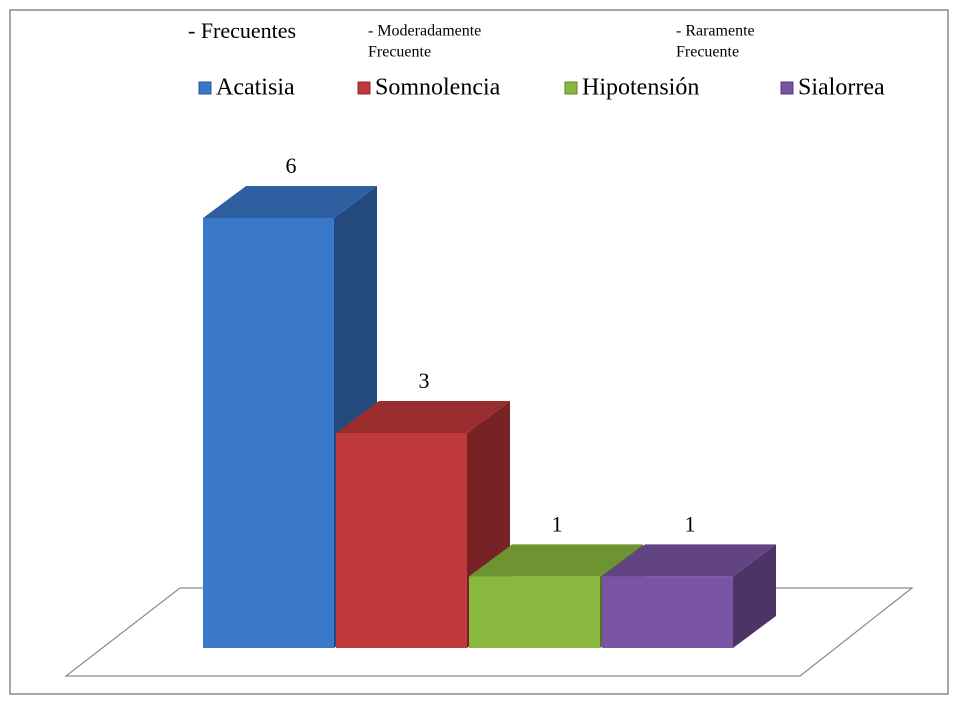 This screenshot has height=709, width=960. What do you see at coordinates (291, 165) in the screenshot?
I see `data-label: 6` at bounding box center [291, 165].